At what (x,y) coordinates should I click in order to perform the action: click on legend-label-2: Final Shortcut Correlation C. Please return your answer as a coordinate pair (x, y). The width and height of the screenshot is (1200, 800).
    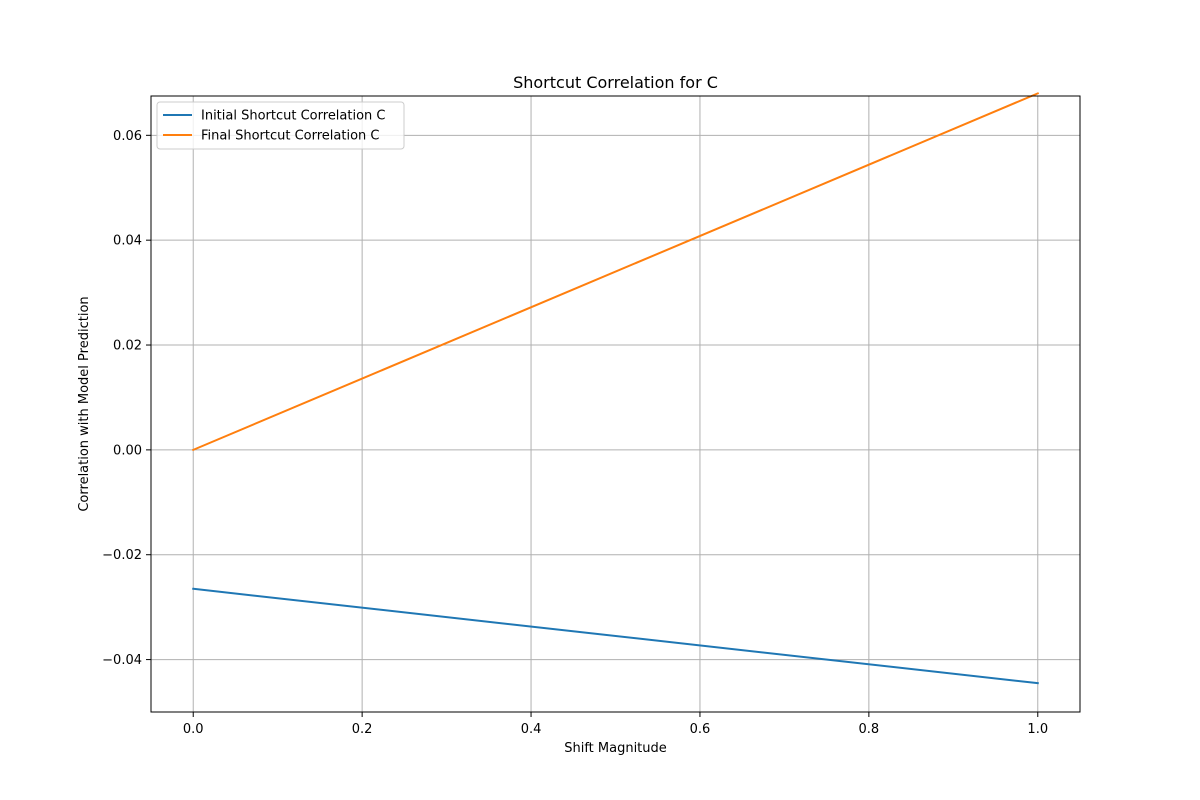
    Looking at the image, I should click on (290, 136).